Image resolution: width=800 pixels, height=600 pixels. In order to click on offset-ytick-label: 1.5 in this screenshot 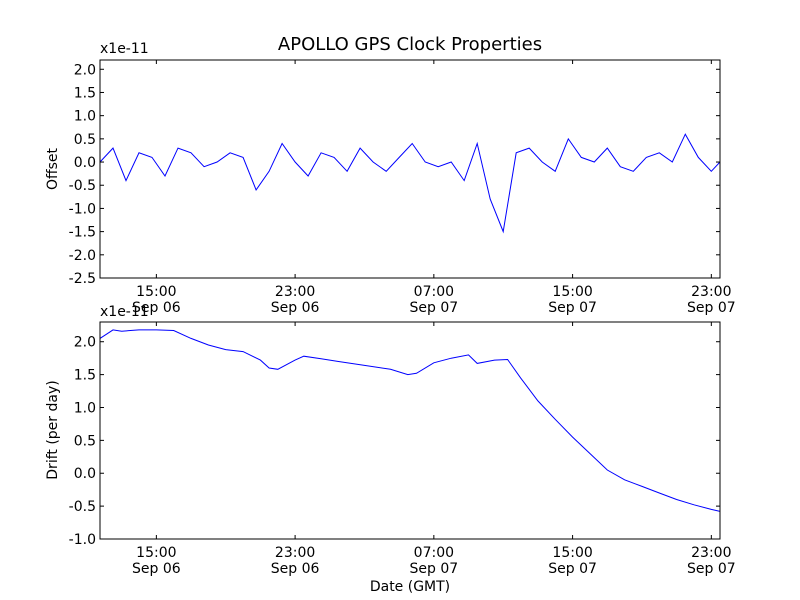, I will do `click(85, 93)`.